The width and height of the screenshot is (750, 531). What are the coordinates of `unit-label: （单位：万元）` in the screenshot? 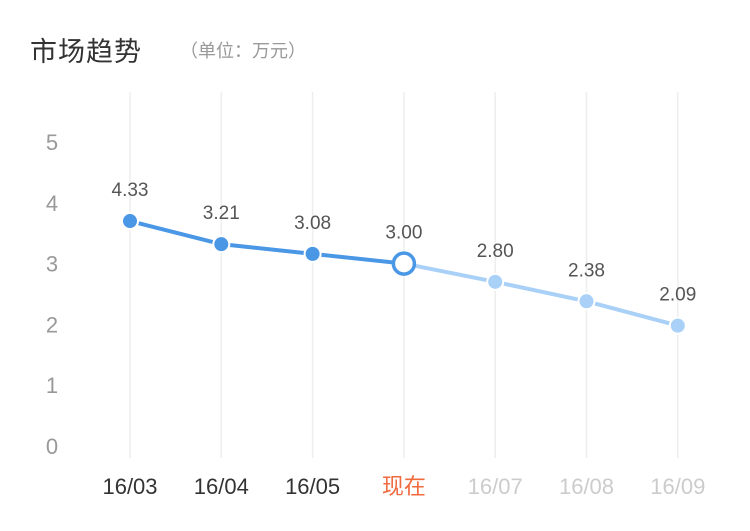 It's located at (243, 51).